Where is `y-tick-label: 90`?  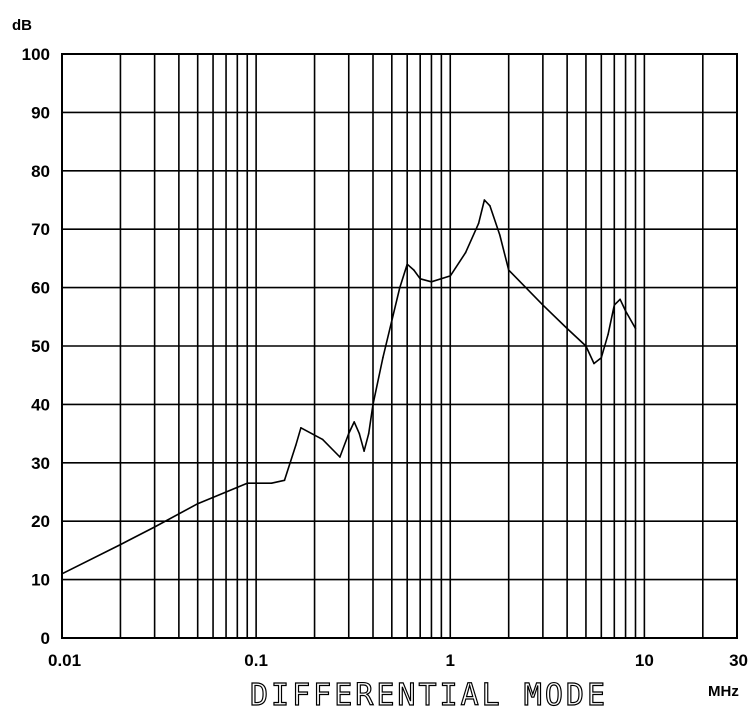
y-tick-label: 90 is located at coordinates (40, 112).